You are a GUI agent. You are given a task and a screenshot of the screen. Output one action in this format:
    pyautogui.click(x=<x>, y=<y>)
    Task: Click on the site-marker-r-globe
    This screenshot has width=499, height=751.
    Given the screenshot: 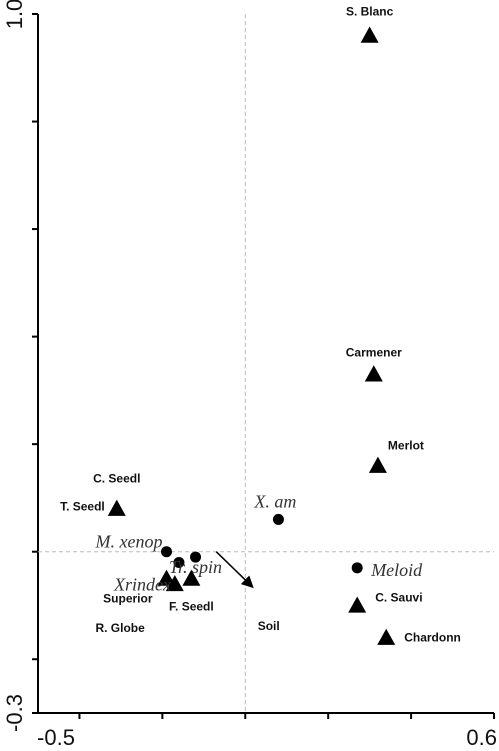 What is the action you would take?
    pyautogui.click(x=174, y=583)
    